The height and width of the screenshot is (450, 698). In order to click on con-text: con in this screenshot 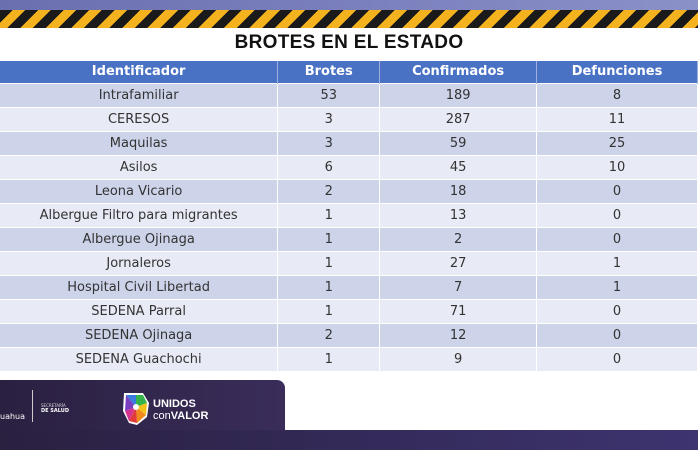, I will do `click(162, 416)`.